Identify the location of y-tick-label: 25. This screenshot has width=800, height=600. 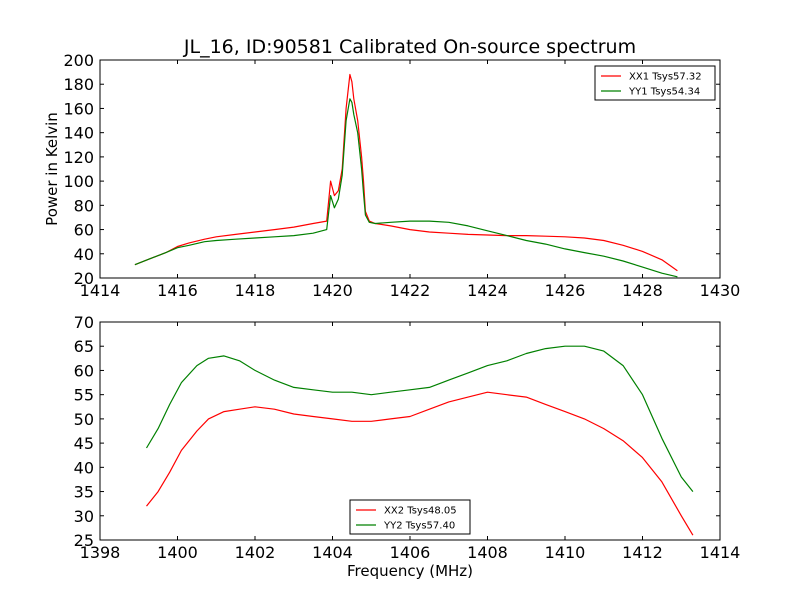
(84, 540).